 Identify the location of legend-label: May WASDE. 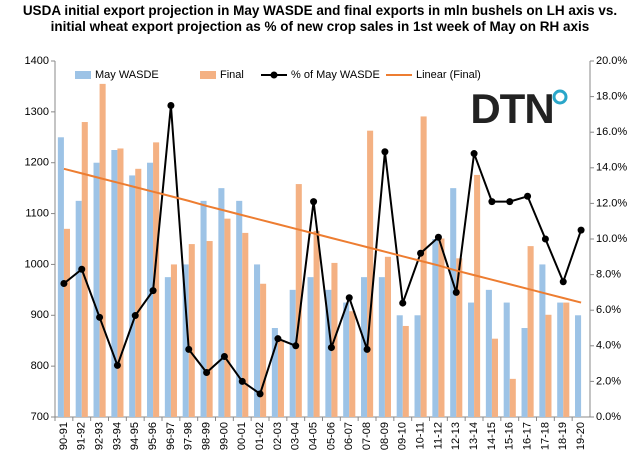
(127, 75).